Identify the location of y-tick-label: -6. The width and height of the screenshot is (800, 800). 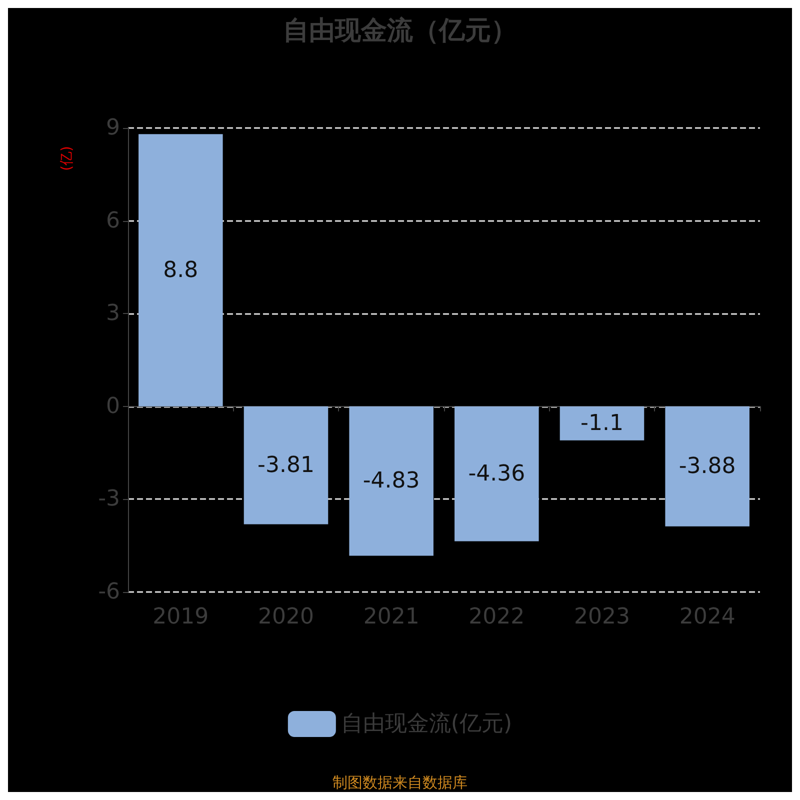
(109, 592).